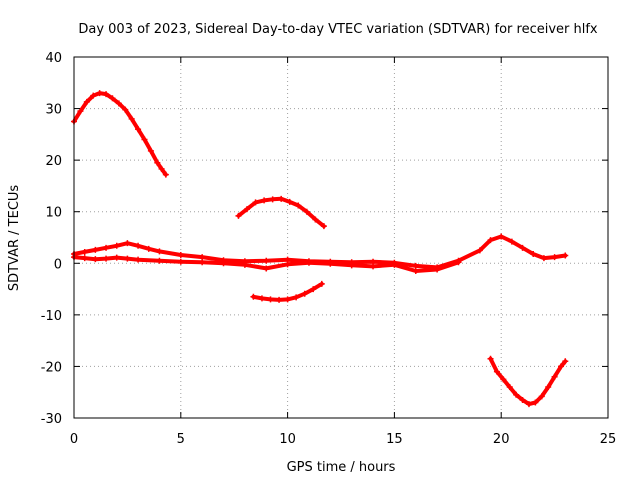  Describe the element at coordinates (51, 367) in the screenshot. I see `y-tick-label: -20` at that location.